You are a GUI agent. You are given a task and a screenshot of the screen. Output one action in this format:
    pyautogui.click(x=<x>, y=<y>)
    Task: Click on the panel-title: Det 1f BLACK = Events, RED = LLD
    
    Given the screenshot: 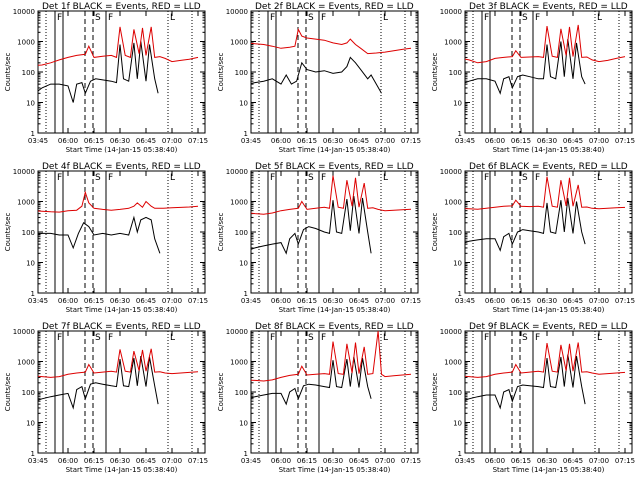 What is the action you would take?
    pyautogui.click(x=121, y=7)
    